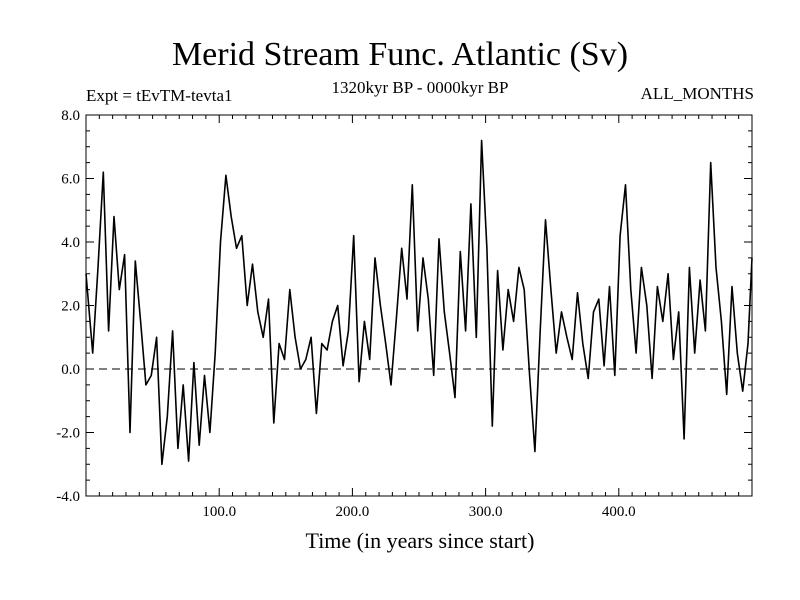 The image size is (800, 600). I want to click on x-tick-label: 400.0, so click(619, 512).